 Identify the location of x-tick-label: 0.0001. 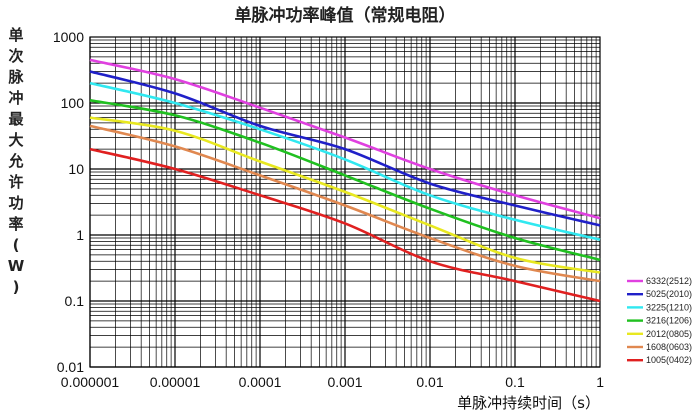
(260, 382).